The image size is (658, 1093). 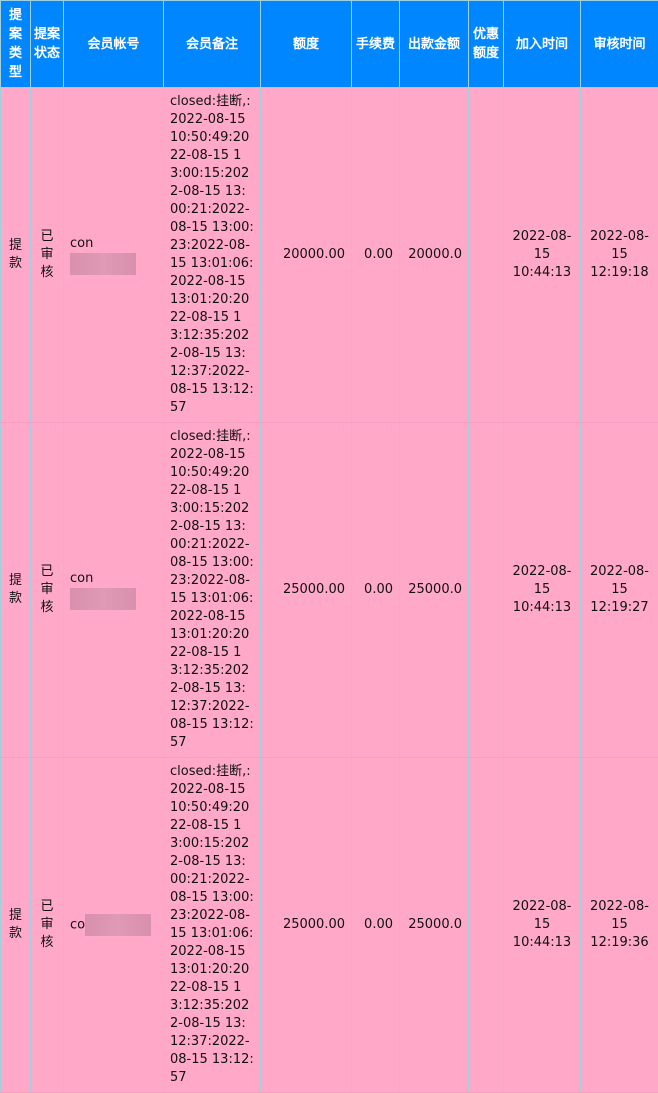 What do you see at coordinates (306, 44) in the screenshot?
I see `header-amount: 额度` at bounding box center [306, 44].